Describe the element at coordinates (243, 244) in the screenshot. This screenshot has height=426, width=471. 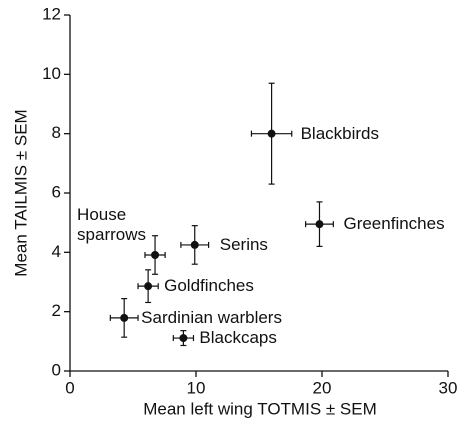
I see `point-label: Serins` at that location.